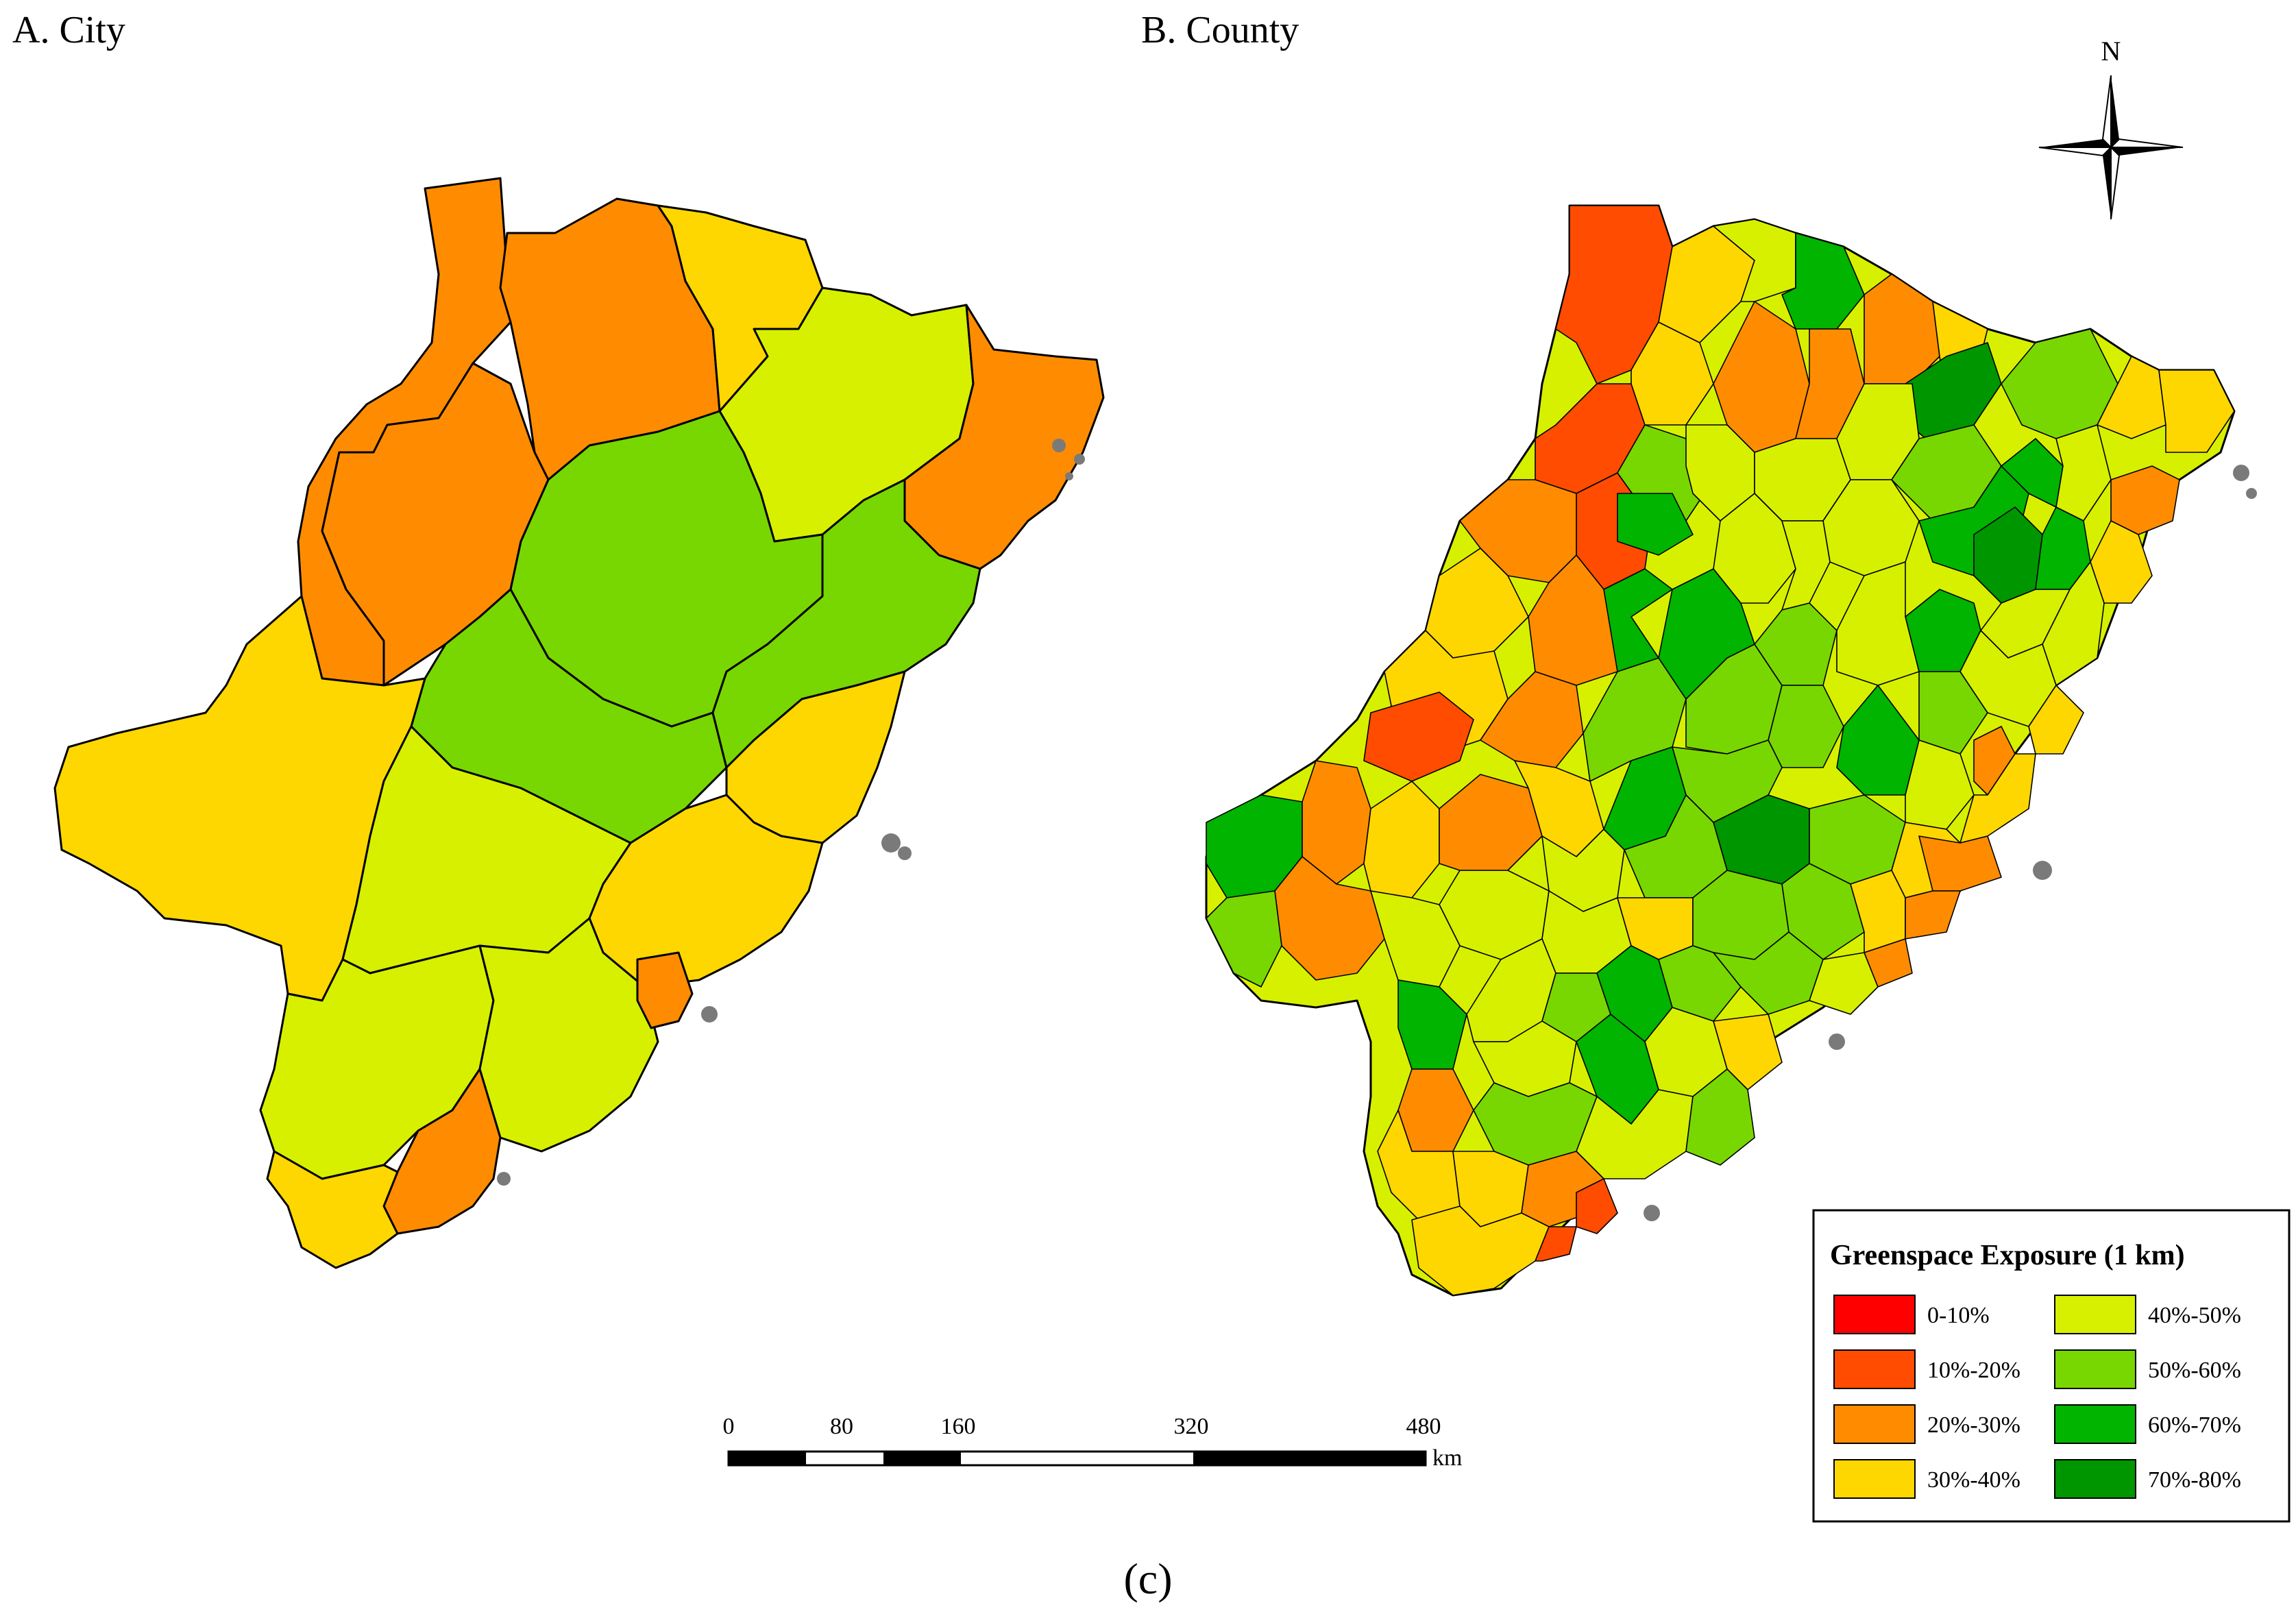 The image size is (2296, 1616). What do you see at coordinates (1424, 1427) in the screenshot?
I see `scale-tick-480: 480` at bounding box center [1424, 1427].